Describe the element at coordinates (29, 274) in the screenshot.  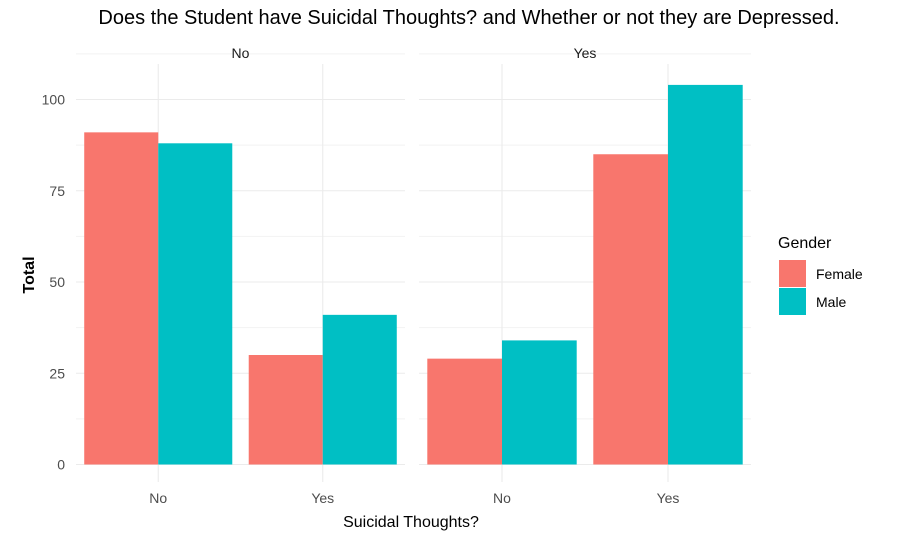
I see `y-axis-title: Total` at that location.